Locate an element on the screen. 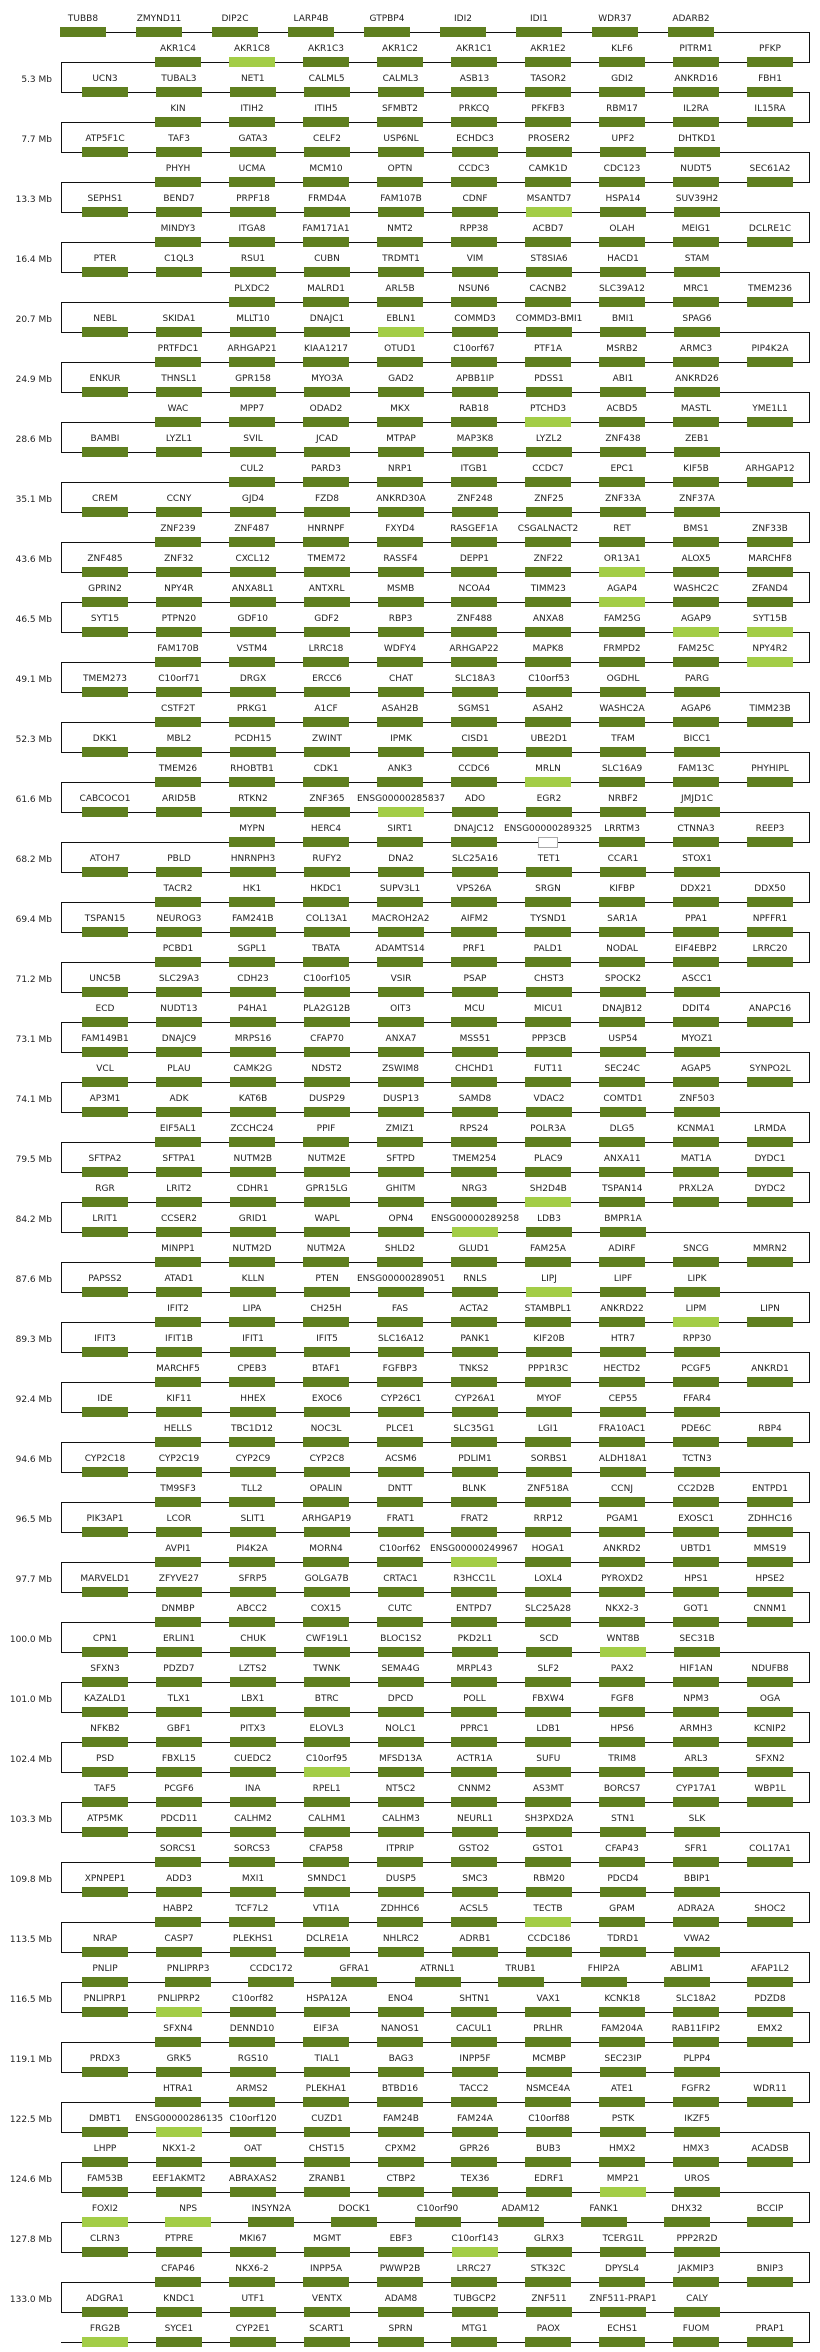 The image size is (820, 2352). gene-label: CH25H is located at coordinates (326, 1309).